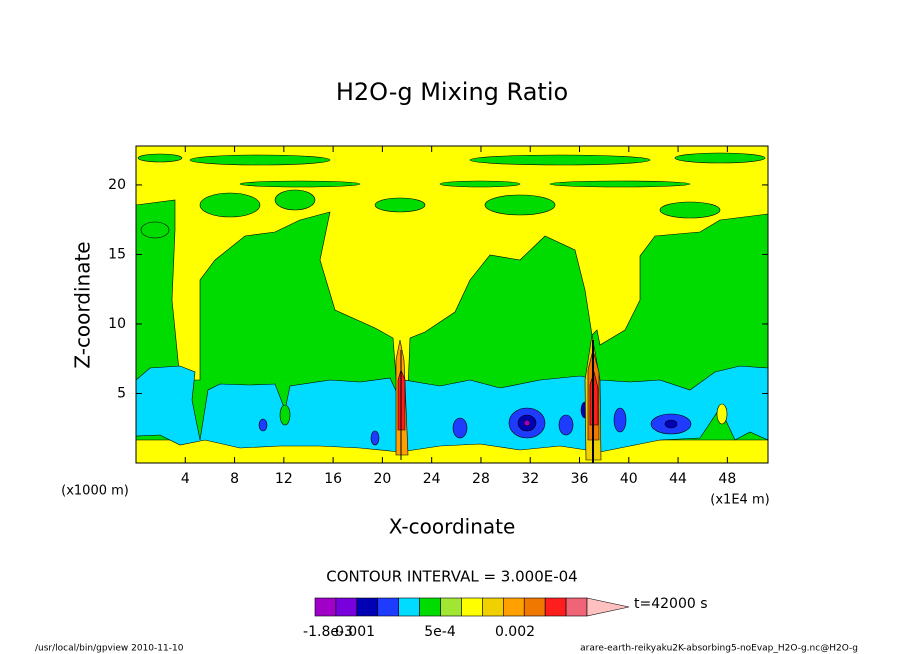  Describe the element at coordinates (117, 185) in the screenshot. I see `y-tick-label: 20` at that location.